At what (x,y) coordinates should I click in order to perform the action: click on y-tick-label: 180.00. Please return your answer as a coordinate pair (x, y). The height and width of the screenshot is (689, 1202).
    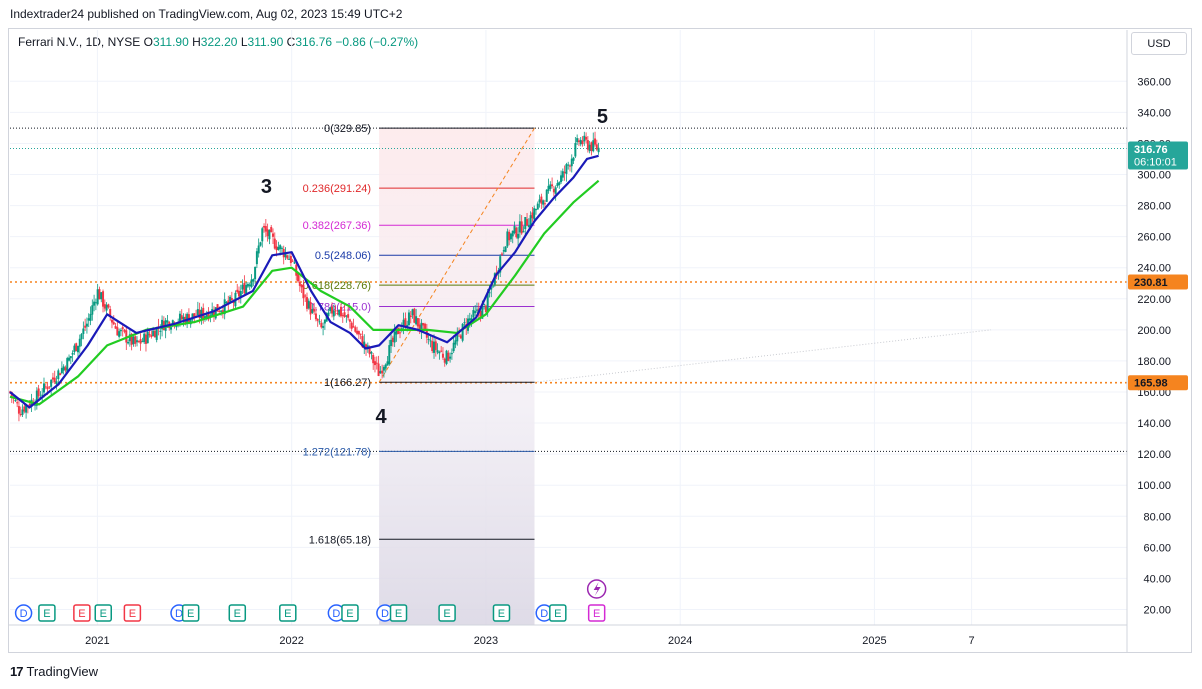
    Looking at the image, I should click on (1154, 362).